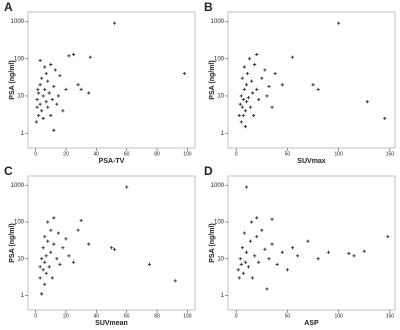  What do you see at coordinates (338, 316) in the screenshot?
I see `x-tick-label: 100` at bounding box center [338, 316].